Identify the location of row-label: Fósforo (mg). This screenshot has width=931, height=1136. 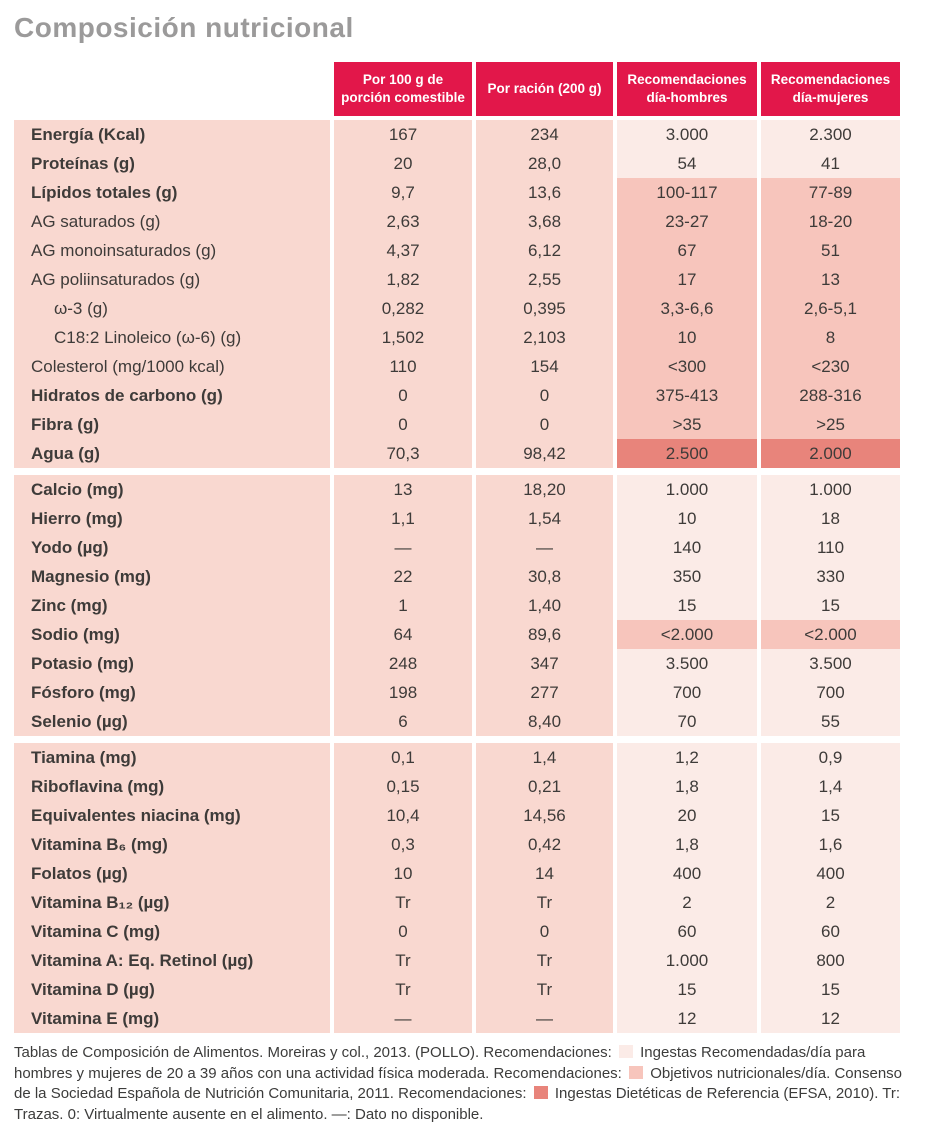
(172, 692).